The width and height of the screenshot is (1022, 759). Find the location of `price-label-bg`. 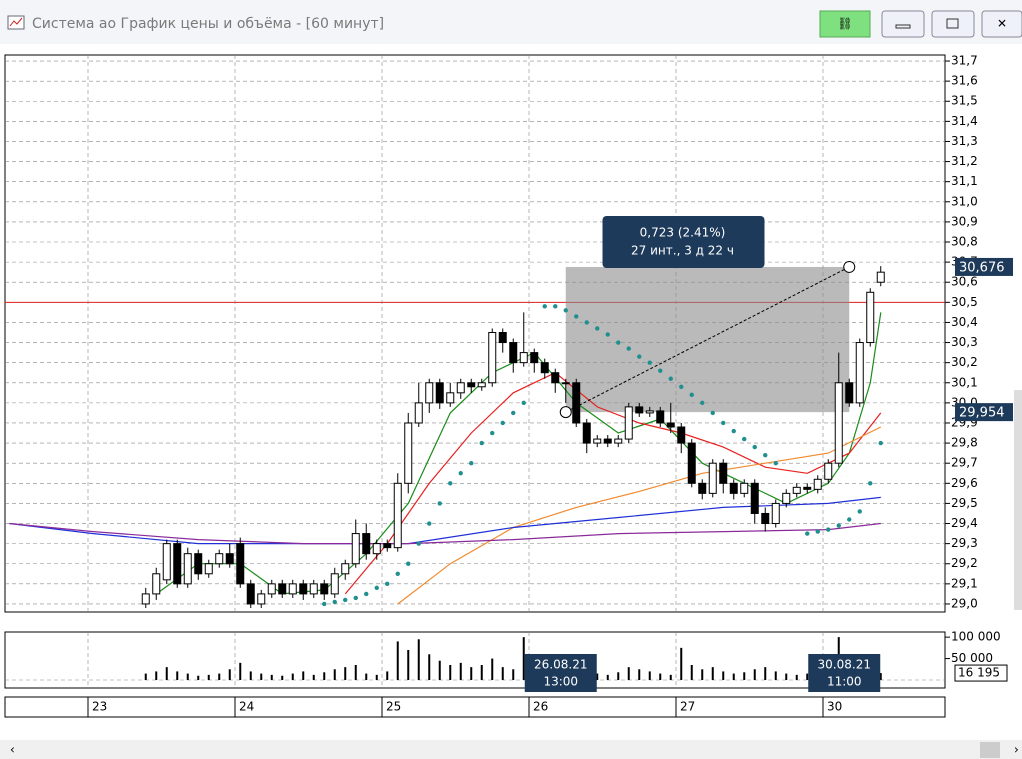

price-label-bg is located at coordinates (984, 266).